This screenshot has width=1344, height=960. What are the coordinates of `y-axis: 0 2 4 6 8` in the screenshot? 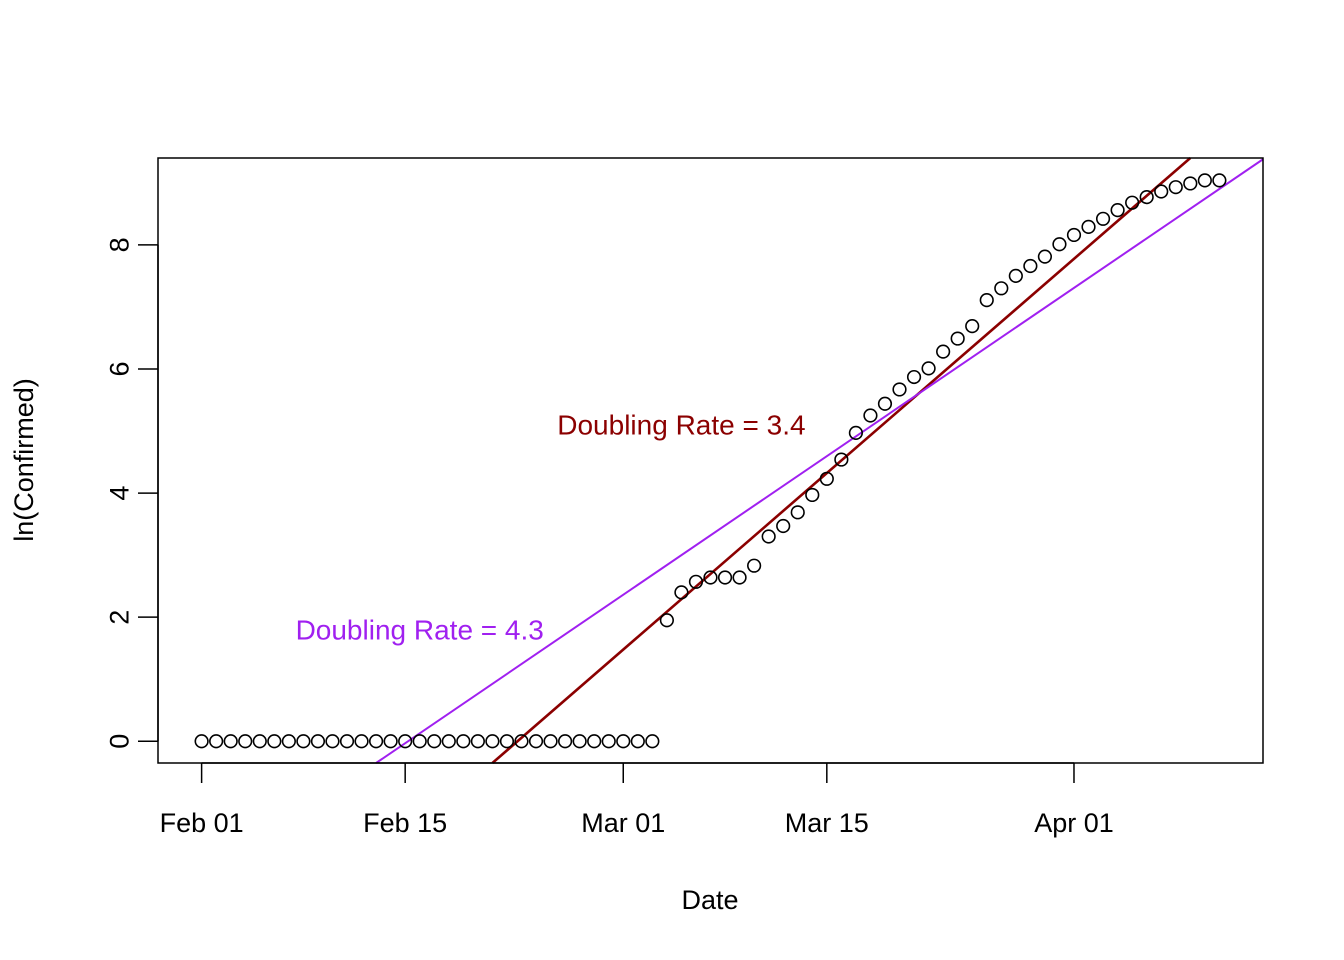 It's located at (131, 493).